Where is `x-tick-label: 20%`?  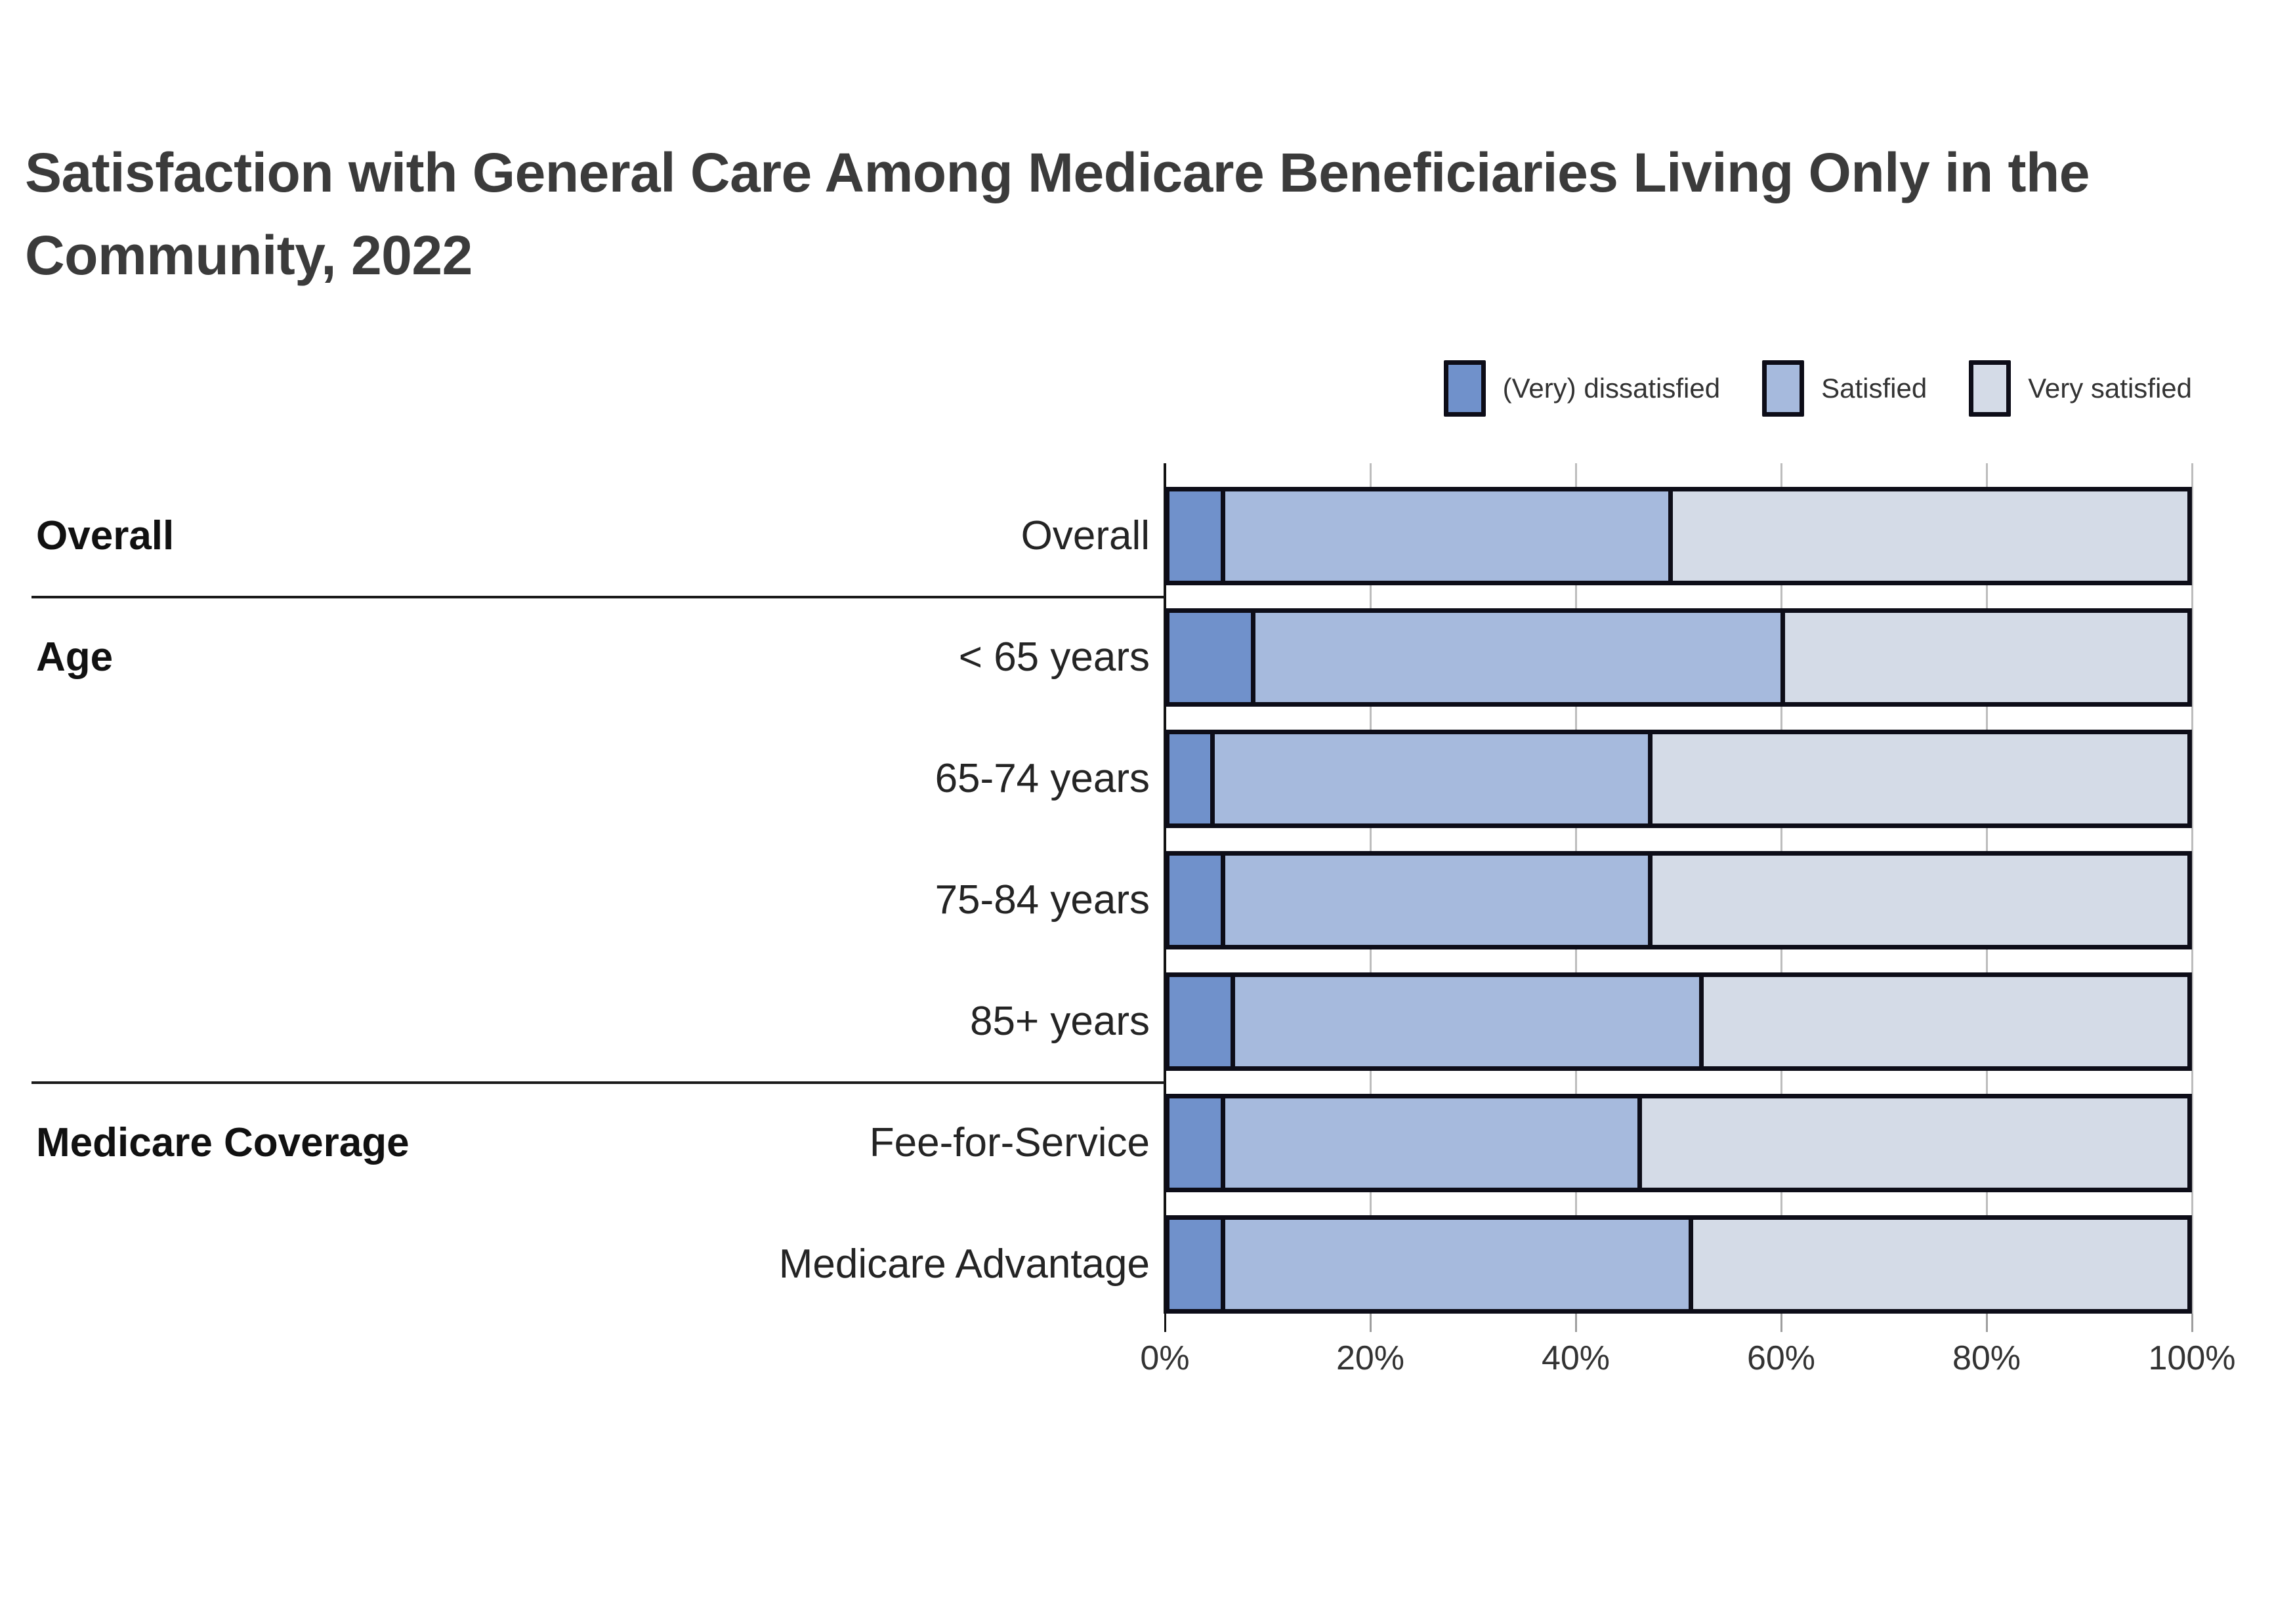 x-tick-label: 20% is located at coordinates (1370, 1358).